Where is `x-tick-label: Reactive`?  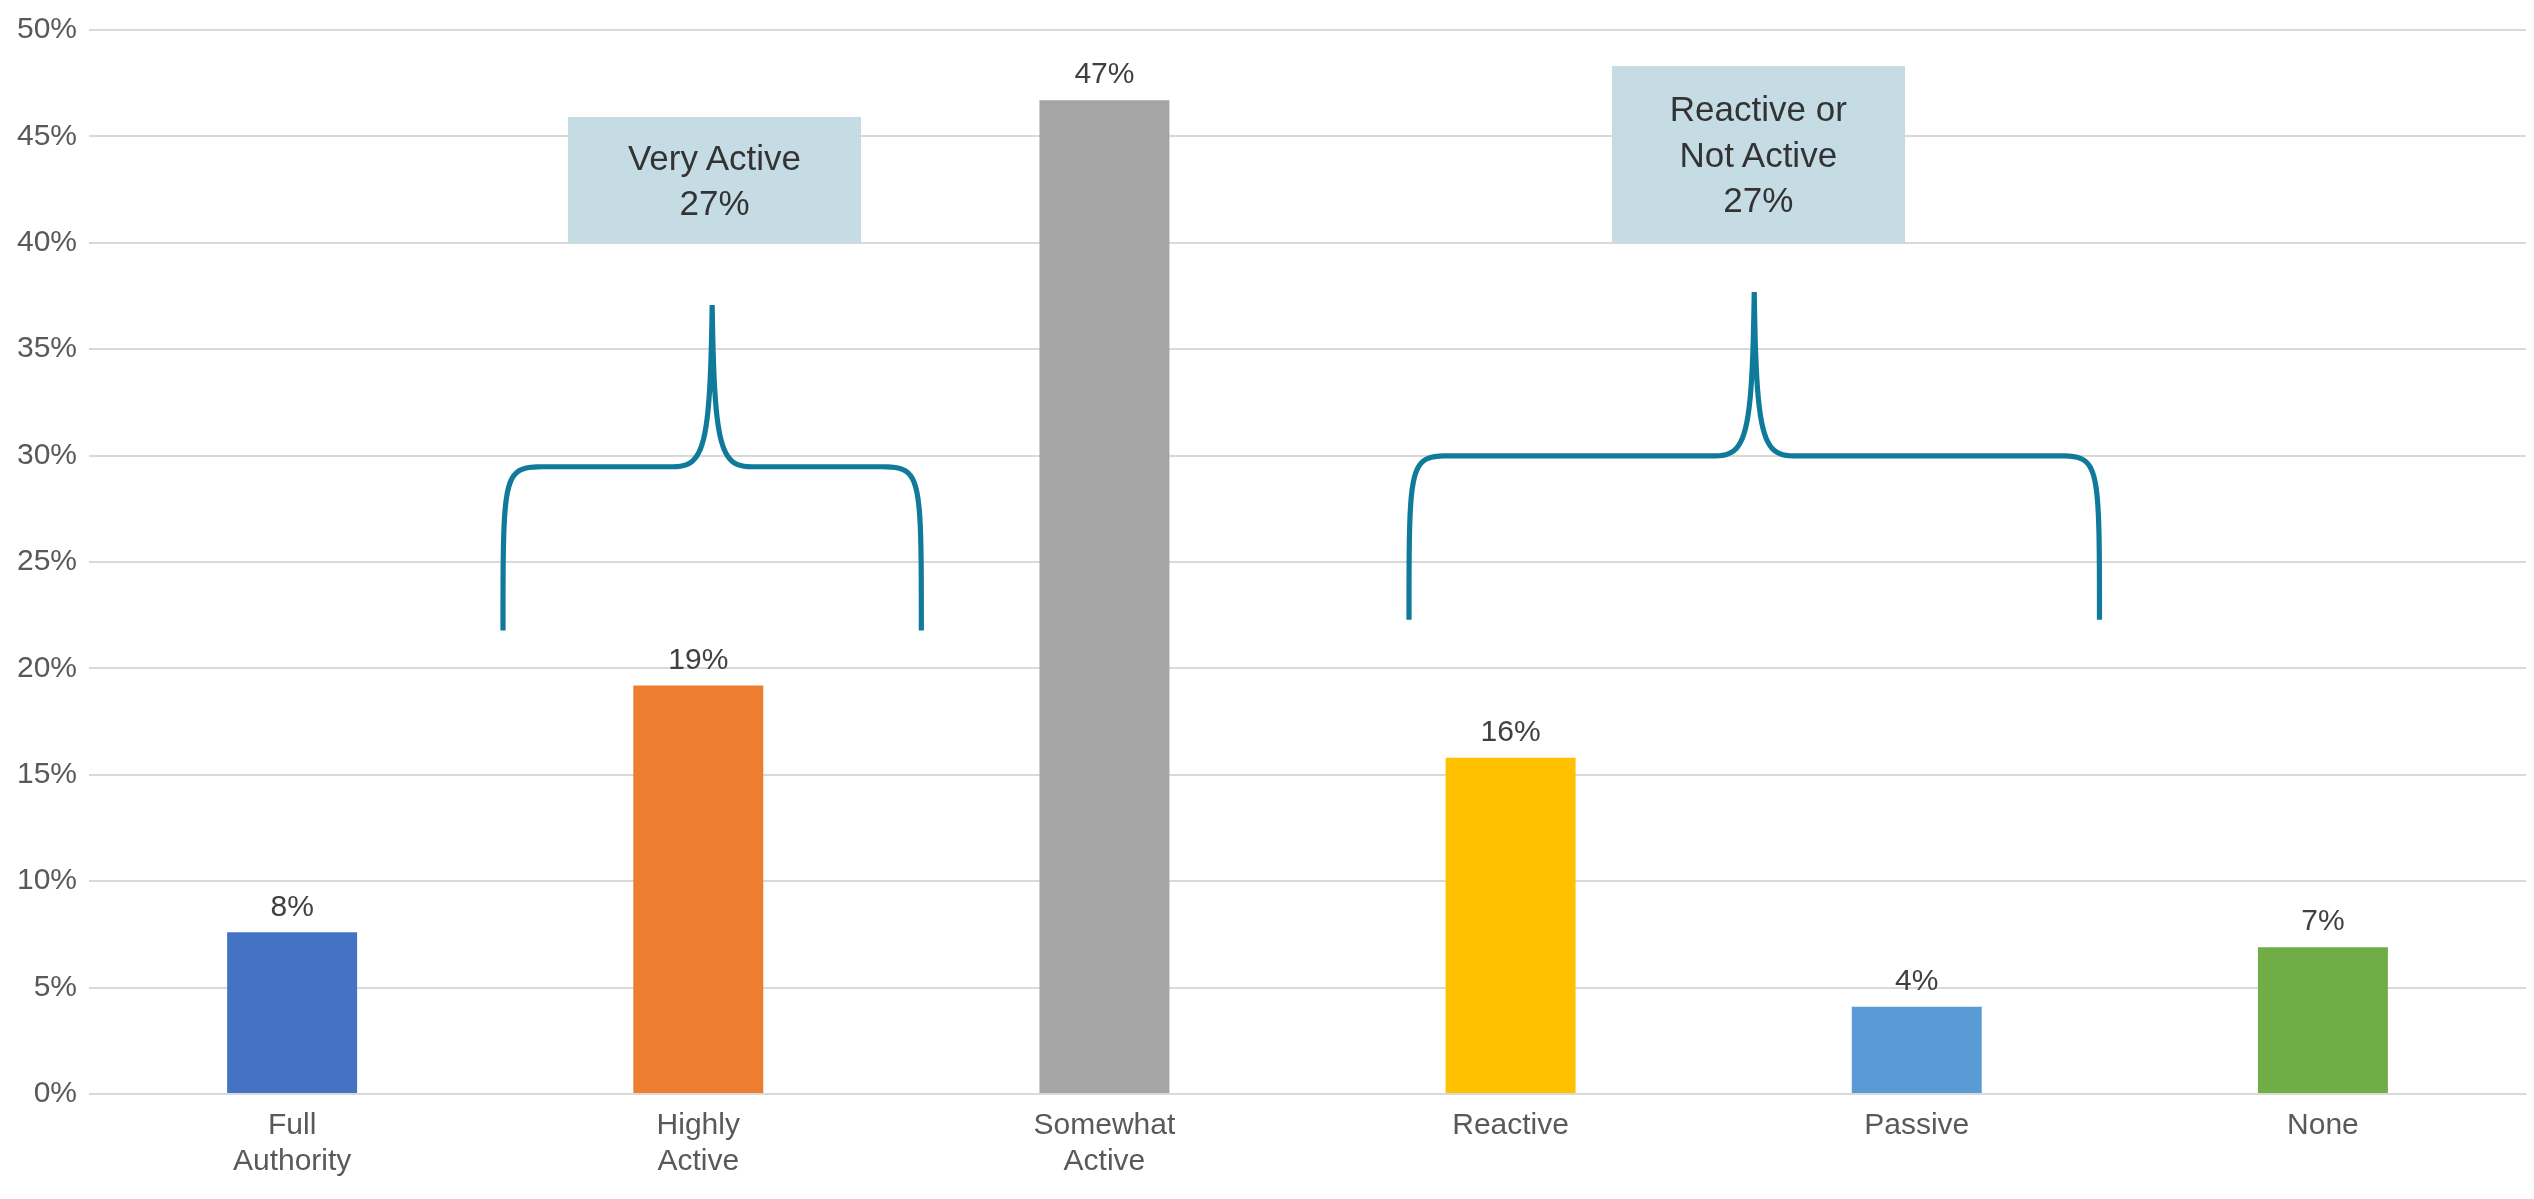 x-tick-label: Reactive is located at coordinates (1510, 1124).